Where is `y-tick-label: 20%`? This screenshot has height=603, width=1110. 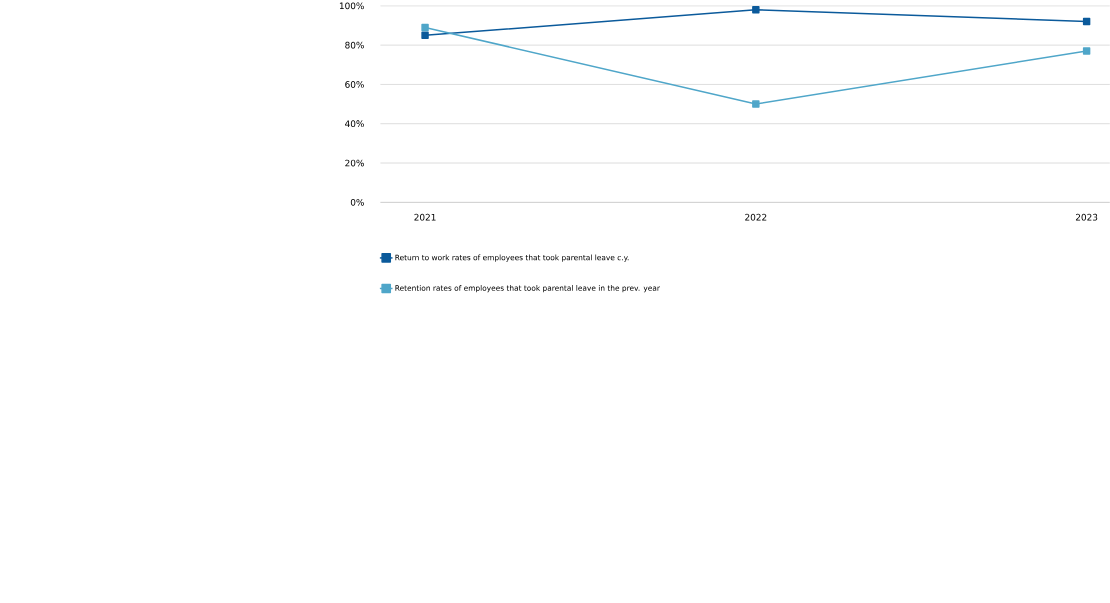 y-tick-label: 20% is located at coordinates (354, 163).